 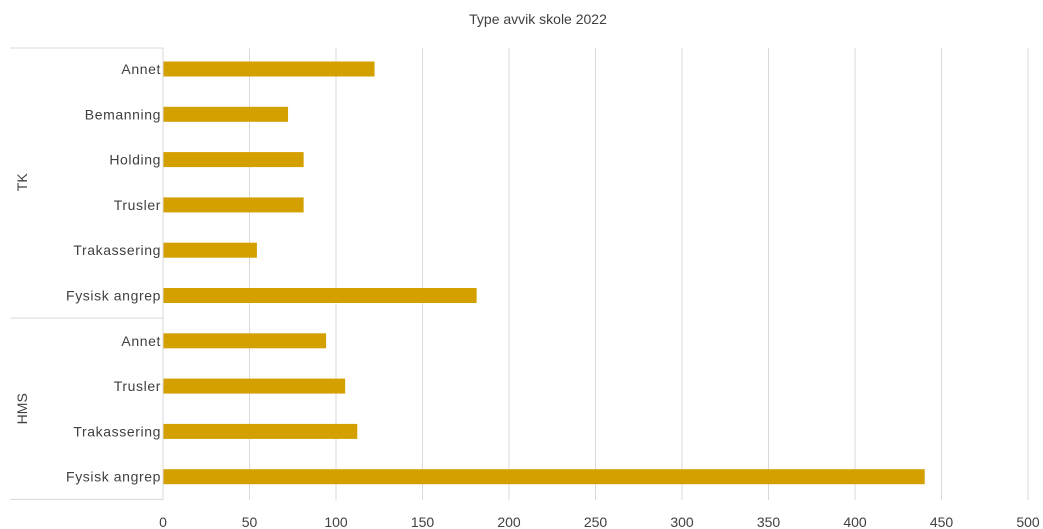 I want to click on x-tick-label: 150, so click(x=423, y=521).